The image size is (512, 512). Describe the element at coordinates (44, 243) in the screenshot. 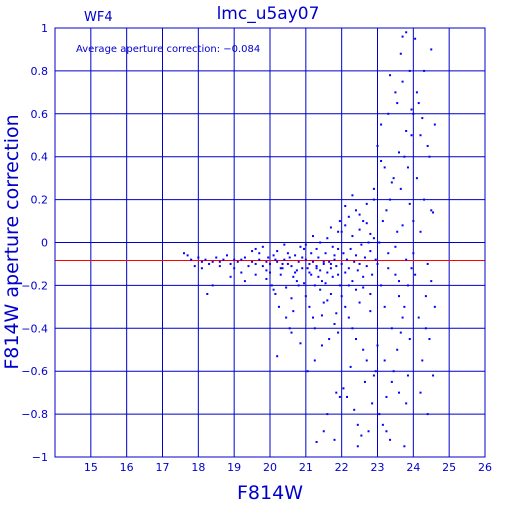

I see `y-tick-label: 0` at that location.